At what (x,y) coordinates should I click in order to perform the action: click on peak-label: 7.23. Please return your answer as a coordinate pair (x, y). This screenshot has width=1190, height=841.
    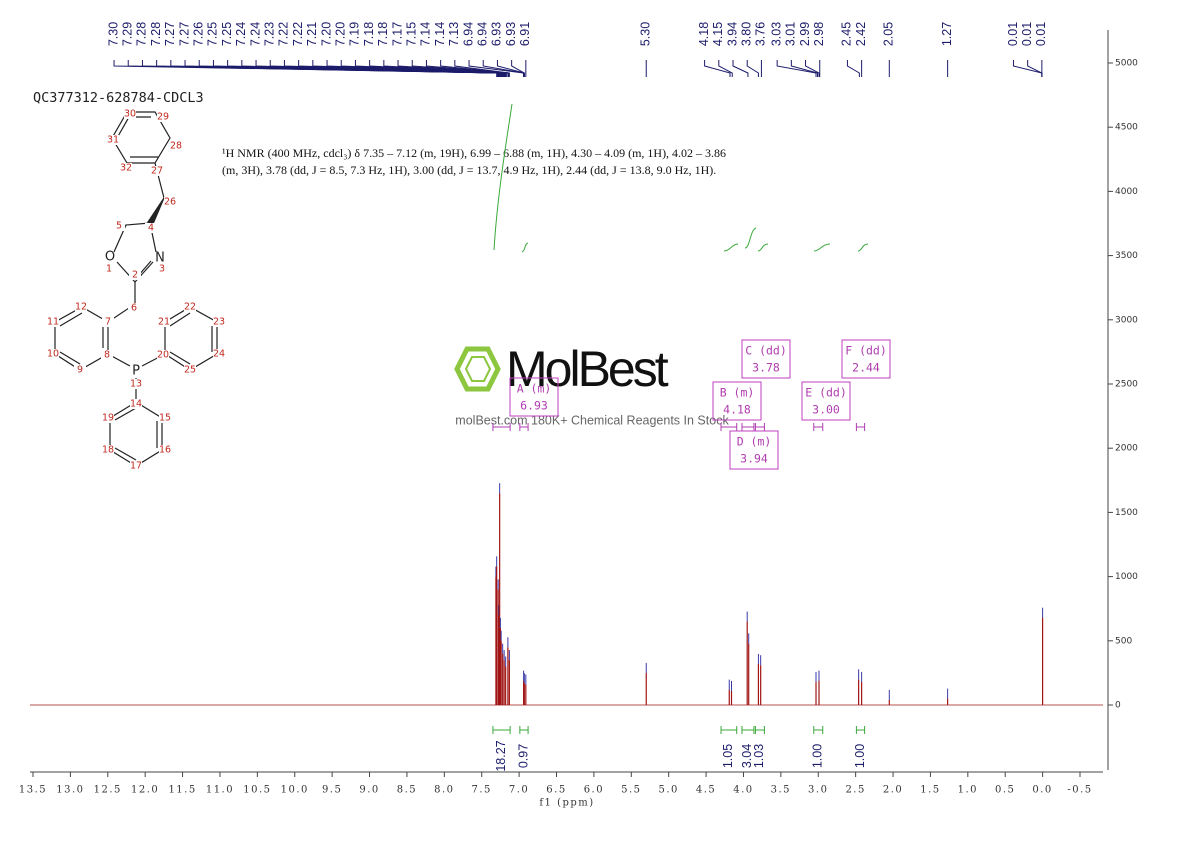
    Looking at the image, I should click on (270, 34).